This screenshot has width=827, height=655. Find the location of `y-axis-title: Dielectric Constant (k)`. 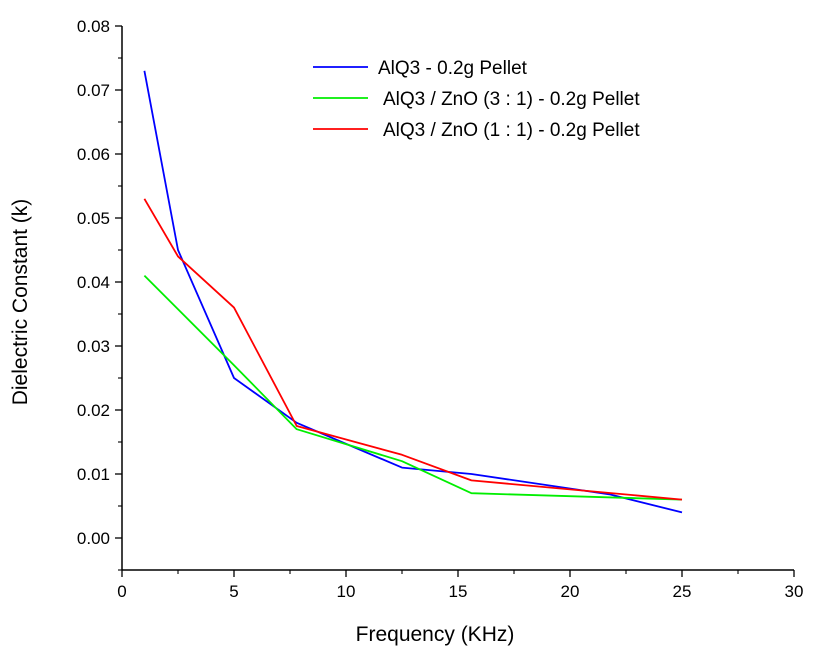

y-axis-title: Dielectric Constant (k) is located at coordinates (20, 302).